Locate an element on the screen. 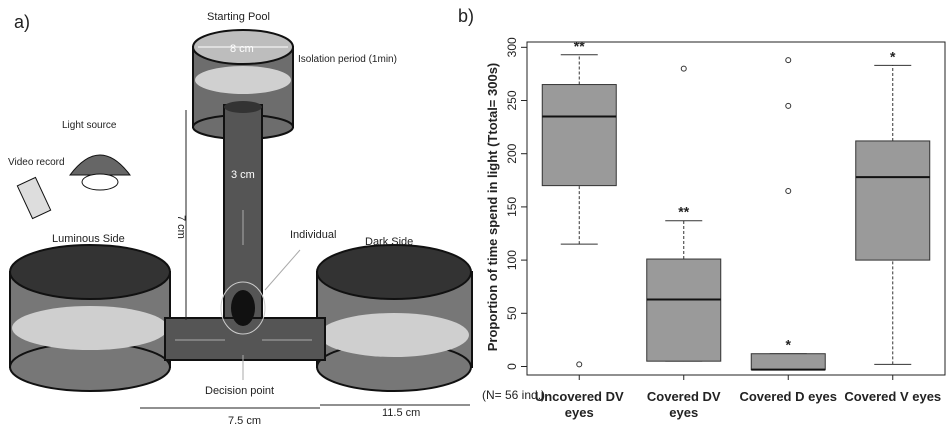 This screenshot has height=428, width=949. label: 3 cm is located at coordinates (243, 175).